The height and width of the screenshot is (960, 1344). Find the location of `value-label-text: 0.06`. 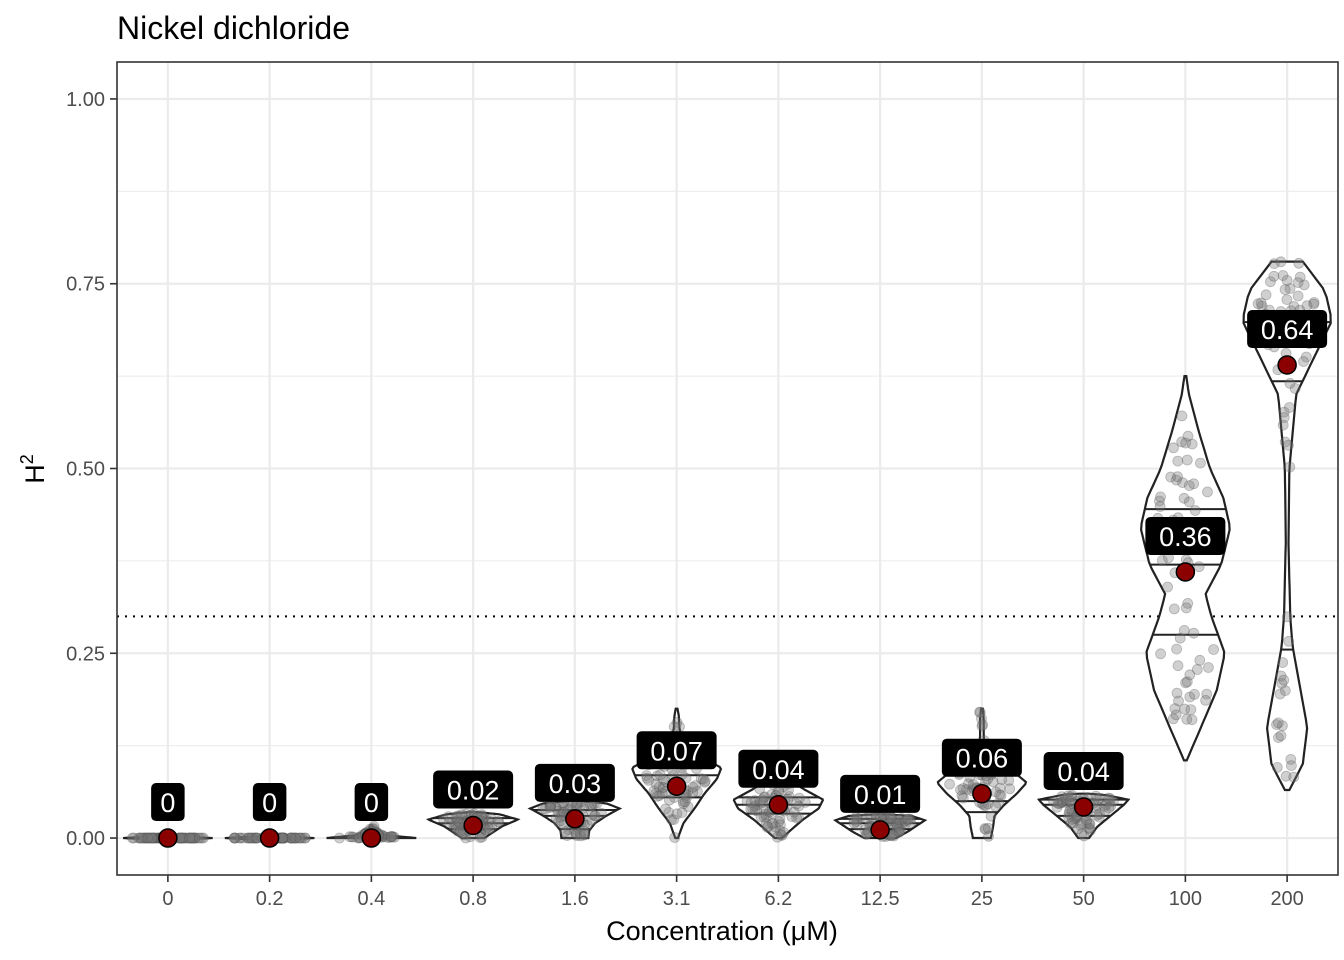

value-label-text: 0.06 is located at coordinates (982, 759).